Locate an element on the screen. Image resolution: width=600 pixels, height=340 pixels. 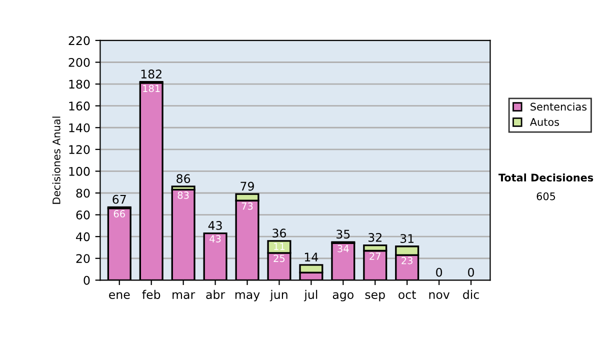
x-tick-label: jun is located at coordinates (279, 296).